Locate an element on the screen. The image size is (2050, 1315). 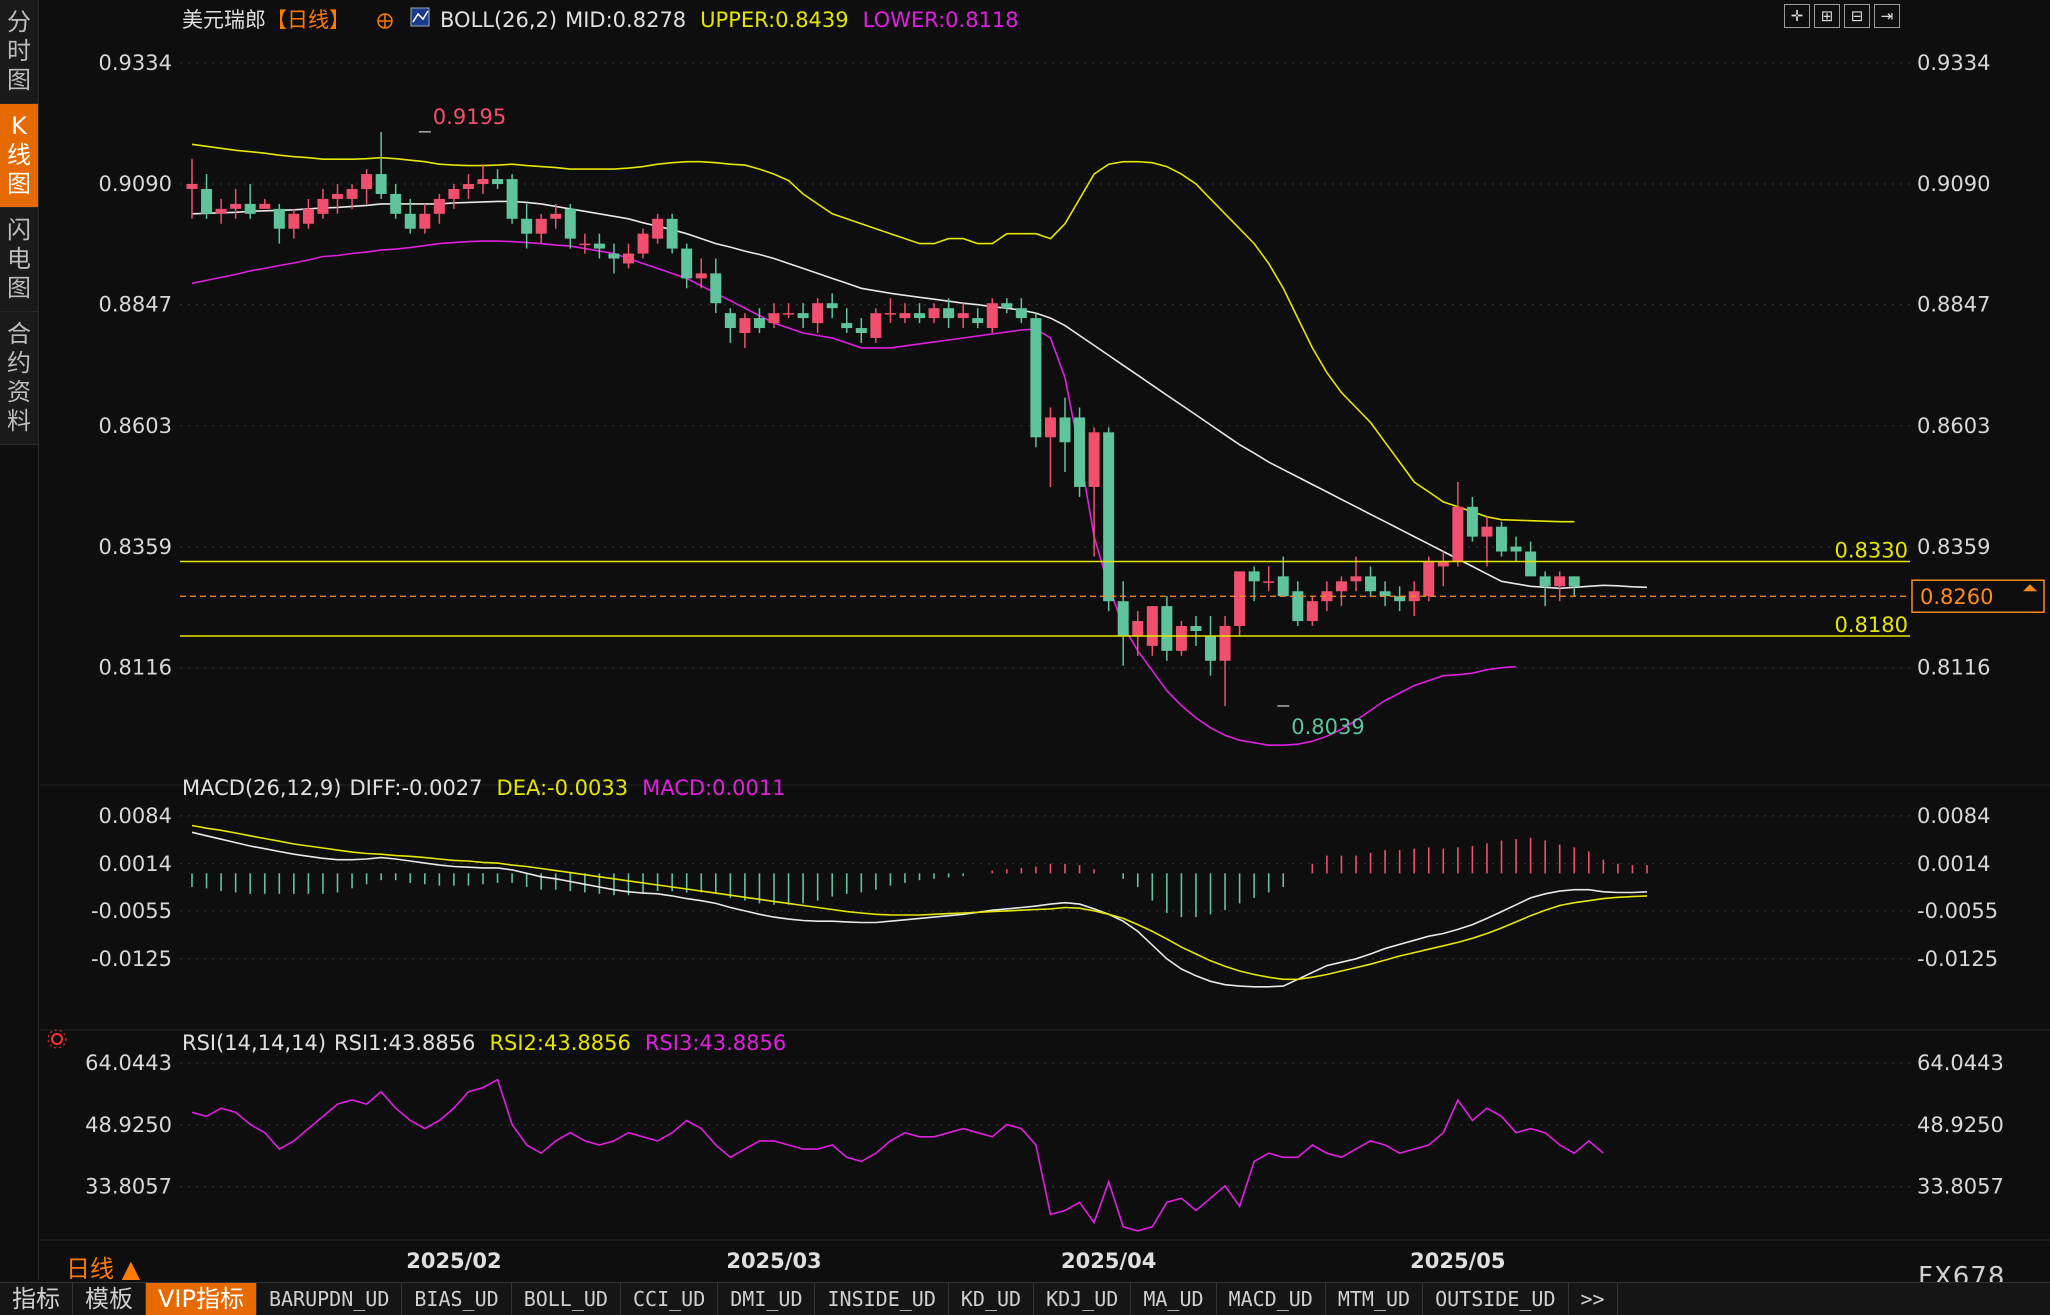
tab-contract-info: 合约资料 is located at coordinates (19, 378).